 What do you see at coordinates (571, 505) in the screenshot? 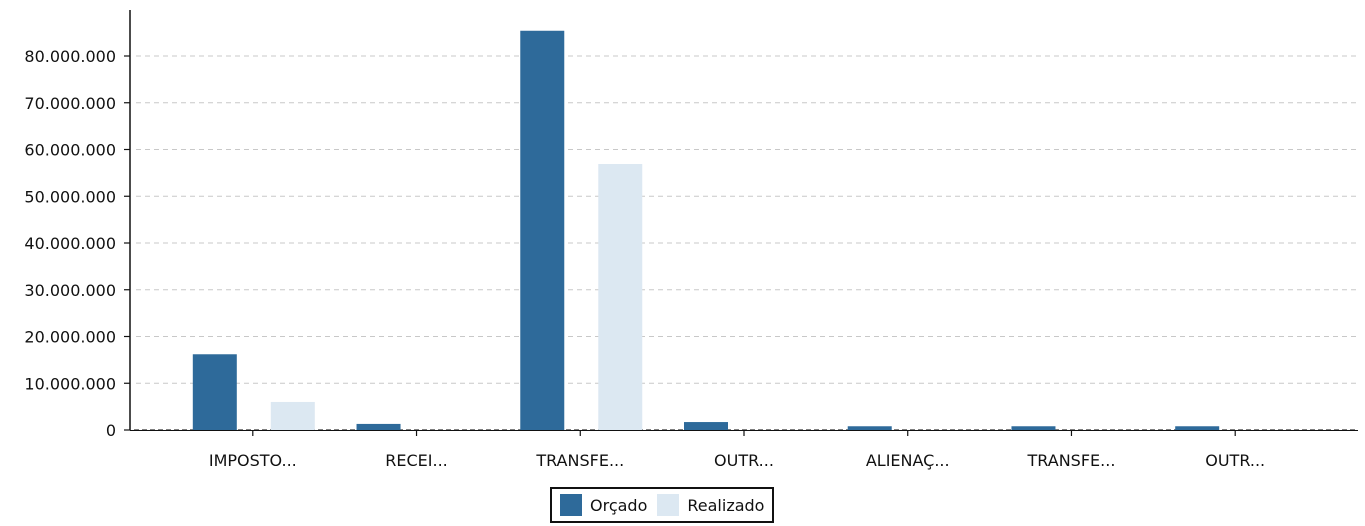
I see `legend-swatch-orcado` at bounding box center [571, 505].